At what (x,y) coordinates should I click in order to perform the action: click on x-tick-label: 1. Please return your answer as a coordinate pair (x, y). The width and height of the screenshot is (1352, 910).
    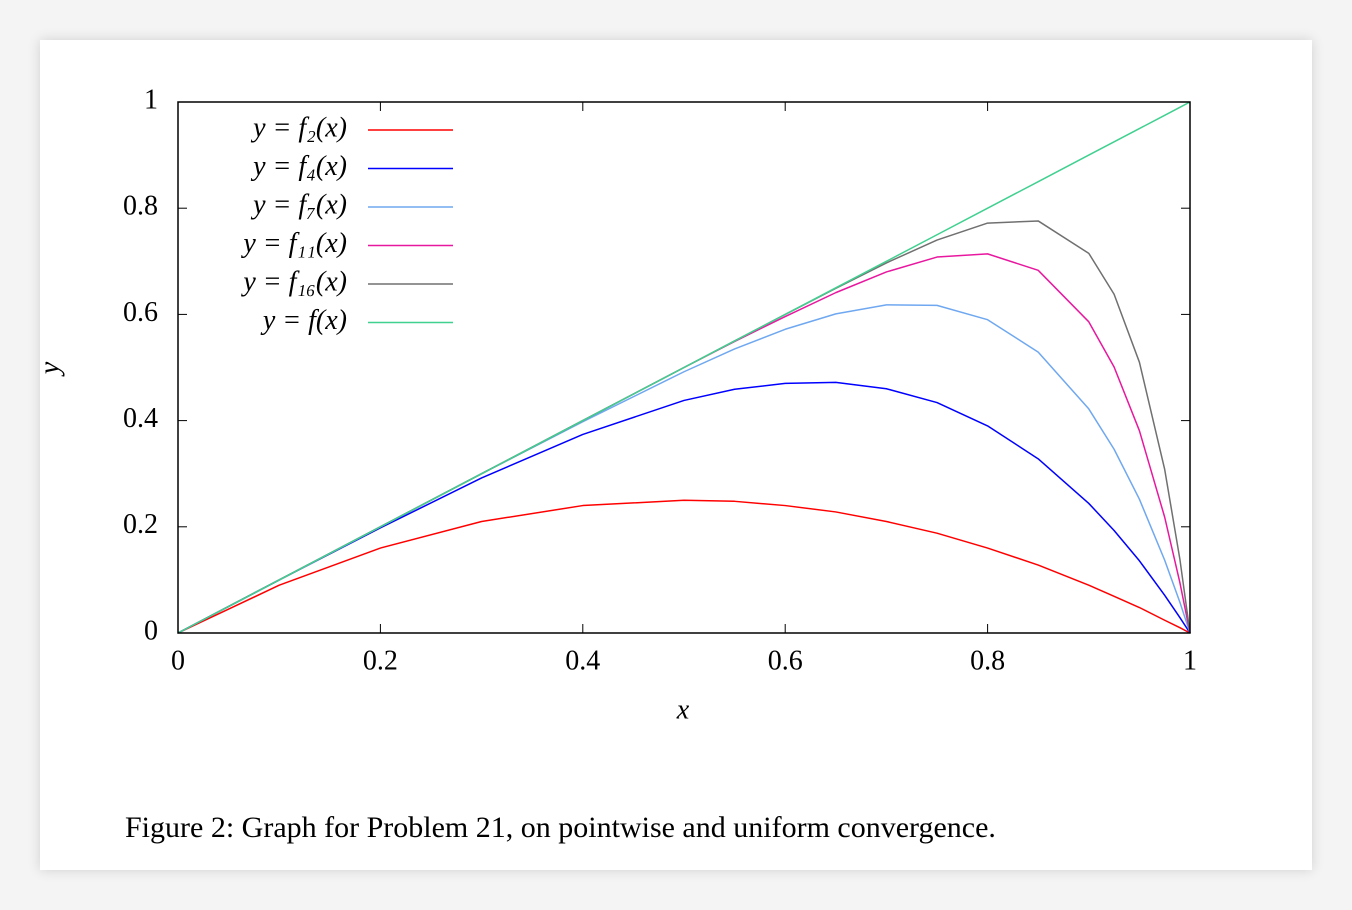
    Looking at the image, I should click on (1190, 660).